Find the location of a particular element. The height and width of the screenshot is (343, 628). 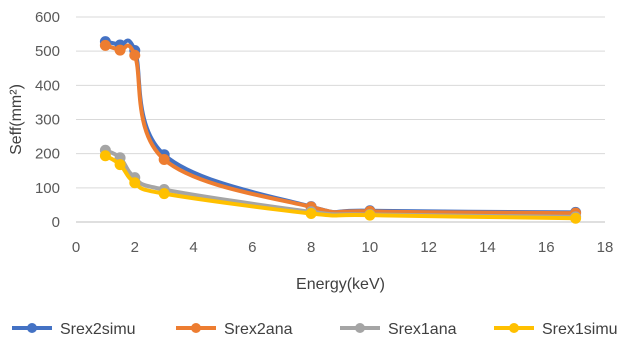

legend: Srex2simu Srex2ana Srex1ana Srex1simu is located at coordinates (315, 329).